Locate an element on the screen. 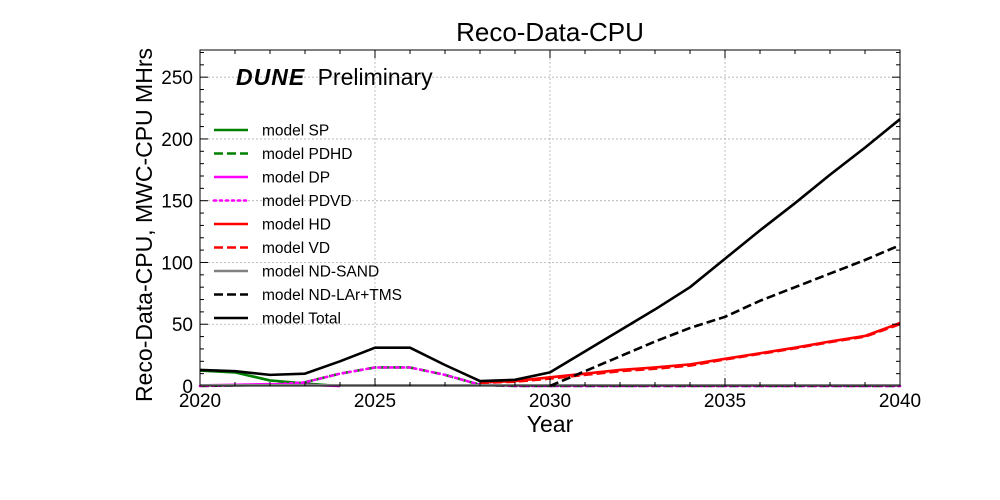 This screenshot has width=1000, height=500. x-axis-label: Year is located at coordinates (550, 424).